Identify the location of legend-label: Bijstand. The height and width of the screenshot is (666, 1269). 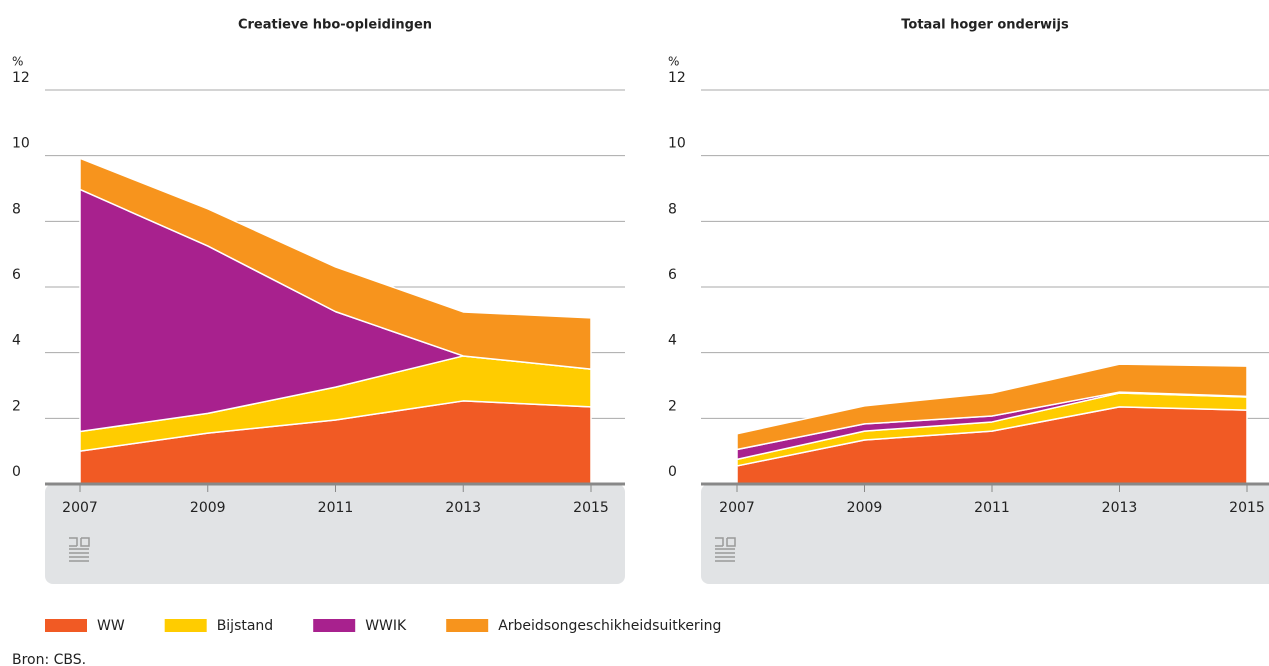
(245, 626).